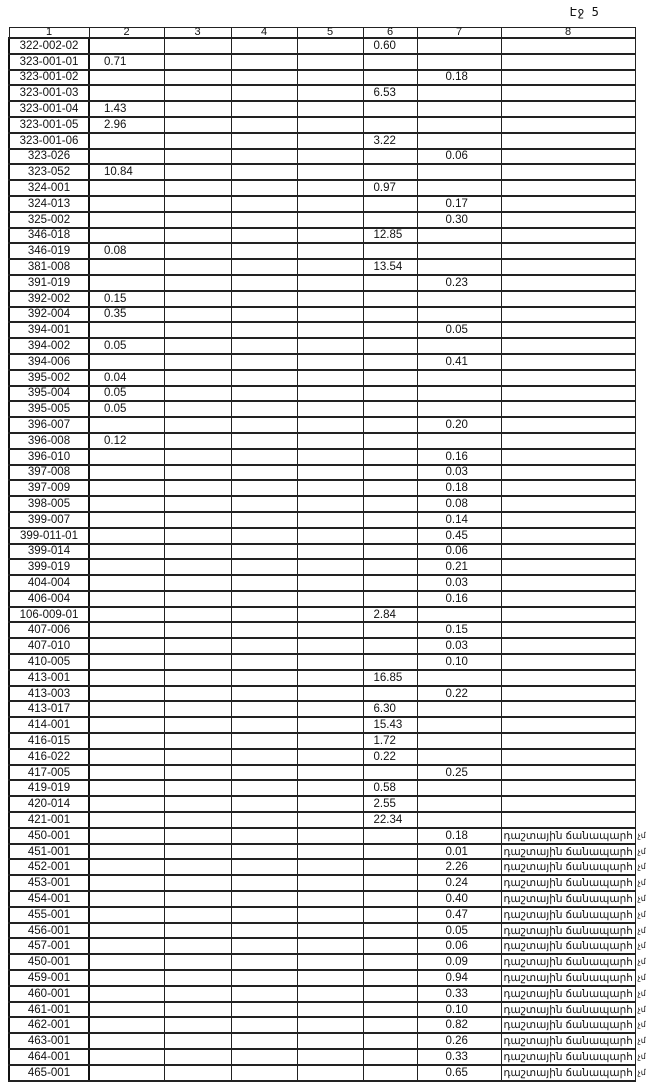  Describe the element at coordinates (459, 915) in the screenshot. I see `col-7-value: 0.47` at that location.